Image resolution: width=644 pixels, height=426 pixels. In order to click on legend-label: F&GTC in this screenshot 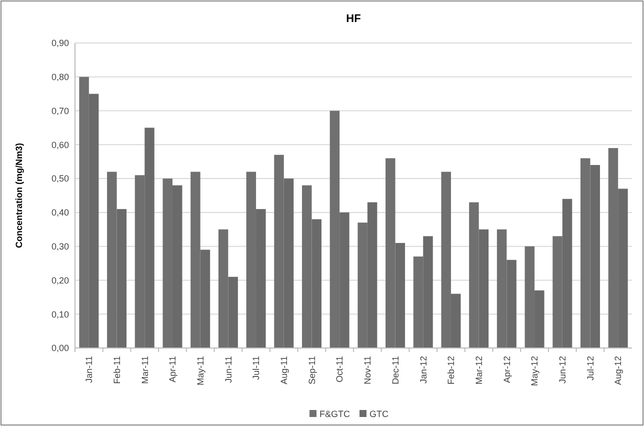, I will do `click(335, 414)`.